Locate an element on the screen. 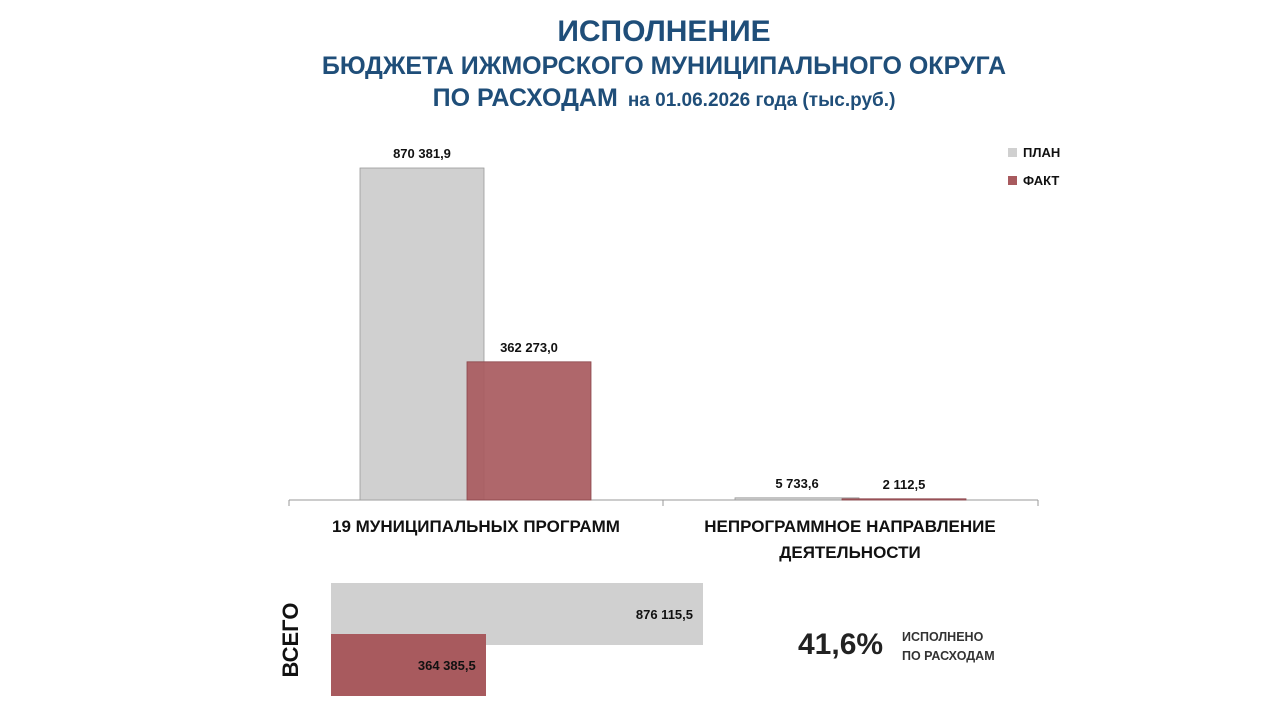  title-line-3-main: ПО РАСХОДАМ is located at coordinates (525, 98).